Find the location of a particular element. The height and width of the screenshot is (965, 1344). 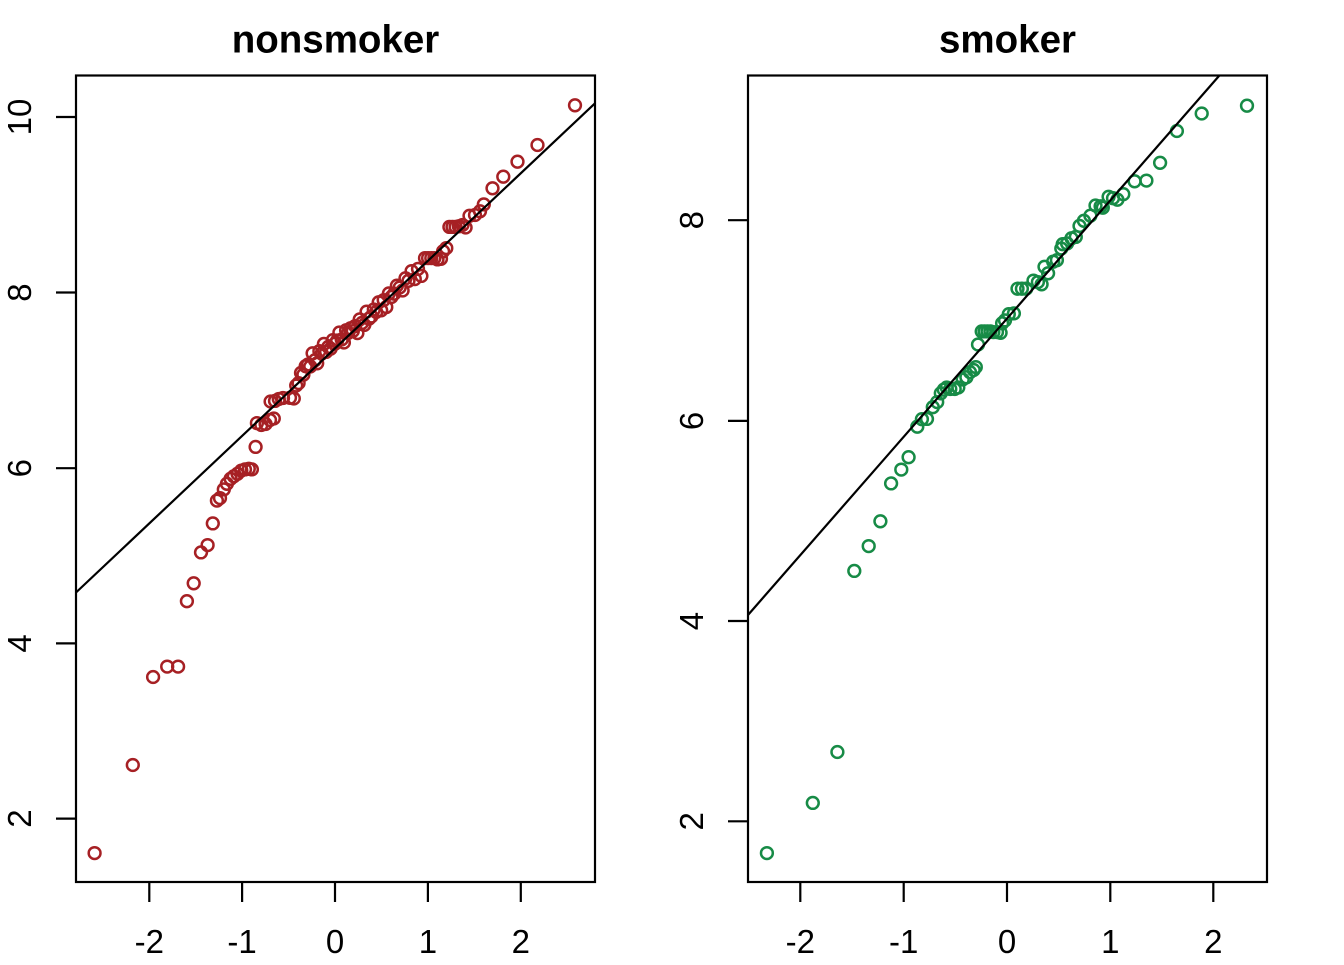

svg-text: 10 is located at coordinates (19, 117).